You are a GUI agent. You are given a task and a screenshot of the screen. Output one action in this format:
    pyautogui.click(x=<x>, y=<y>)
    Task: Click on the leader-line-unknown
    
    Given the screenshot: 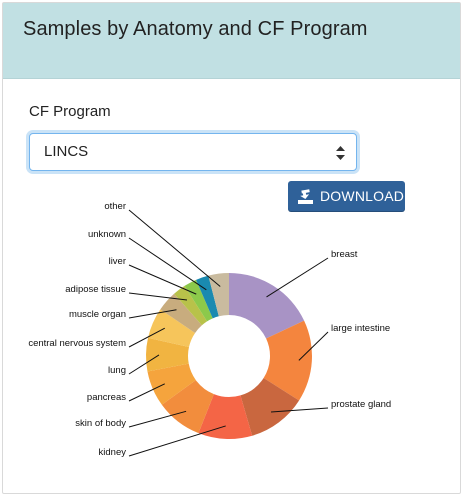 What is the action you would take?
    pyautogui.click(x=167, y=264)
    